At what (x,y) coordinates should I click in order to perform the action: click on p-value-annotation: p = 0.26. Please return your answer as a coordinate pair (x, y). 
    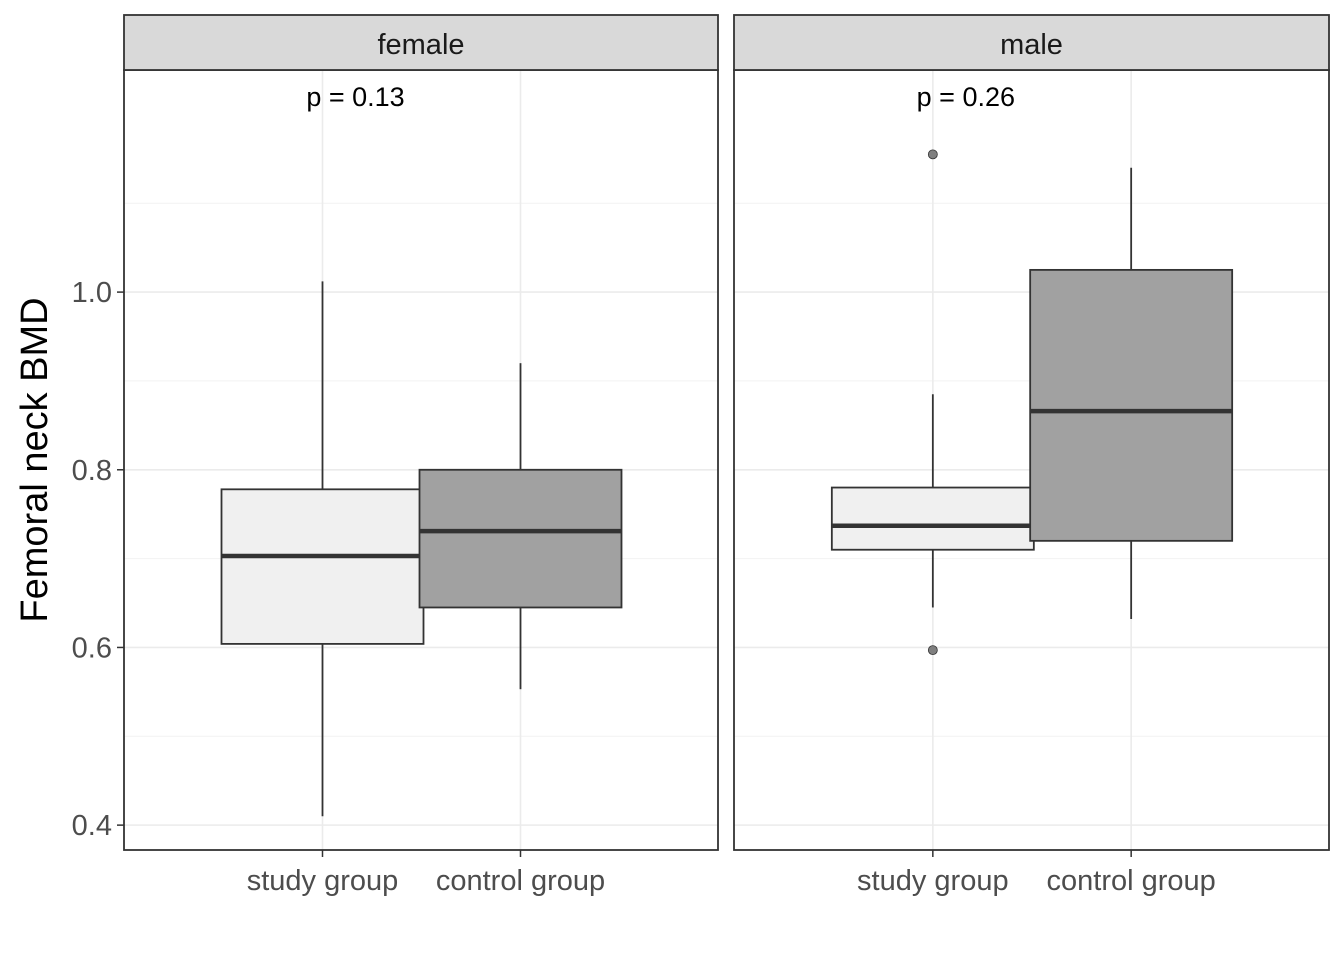
    Looking at the image, I should click on (966, 97).